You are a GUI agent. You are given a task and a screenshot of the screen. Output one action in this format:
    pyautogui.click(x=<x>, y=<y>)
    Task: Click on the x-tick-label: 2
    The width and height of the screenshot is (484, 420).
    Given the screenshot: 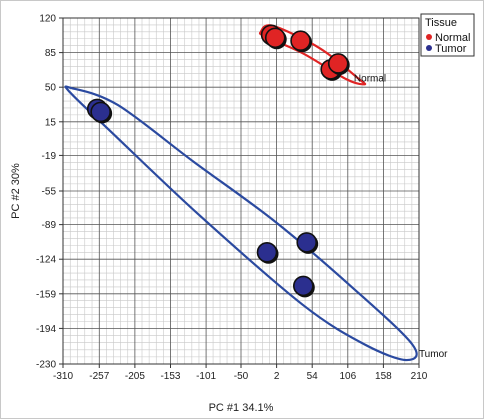 What is the action you would take?
    pyautogui.click(x=277, y=376)
    